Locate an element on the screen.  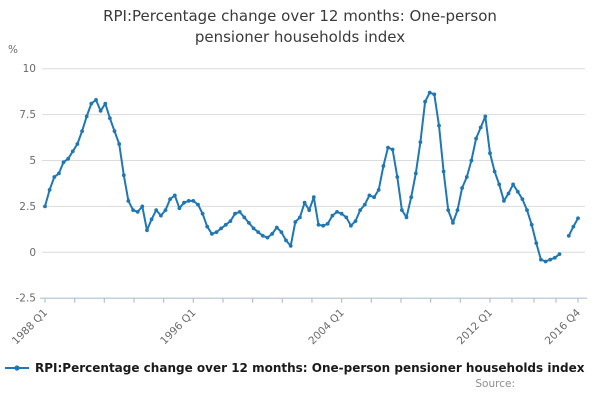
y-tick-label: 7.5 is located at coordinates (27, 115).